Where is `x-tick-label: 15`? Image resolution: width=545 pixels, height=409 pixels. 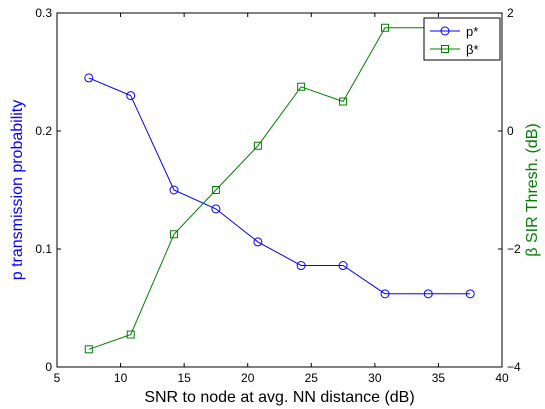 x-tick-label: 15 is located at coordinates (184, 378).